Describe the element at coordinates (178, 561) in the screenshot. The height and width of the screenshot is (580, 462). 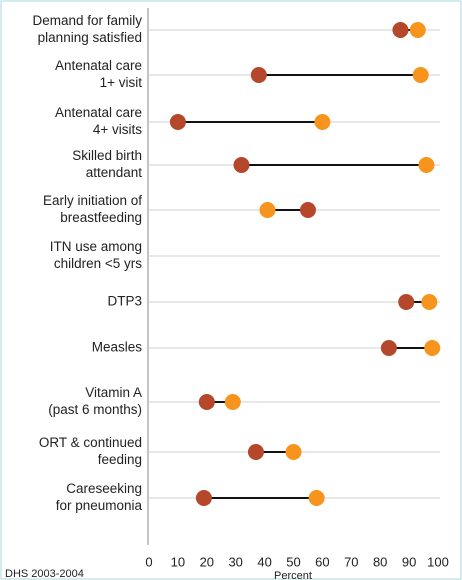
I see `x-tick-label: 10` at that location.